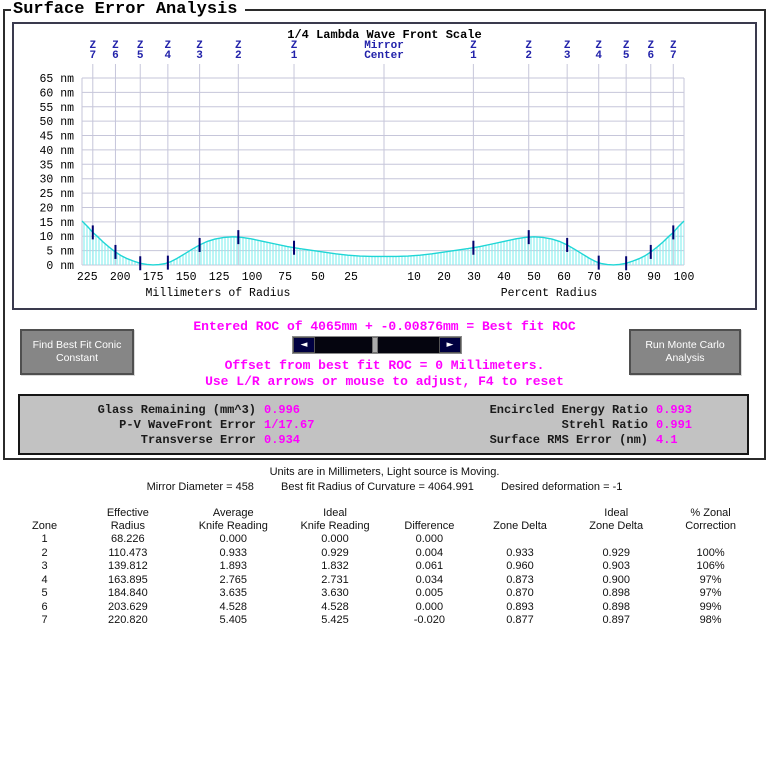 The width and height of the screenshot is (769, 765). I want to click on table-cell: 1.832, so click(335, 566).